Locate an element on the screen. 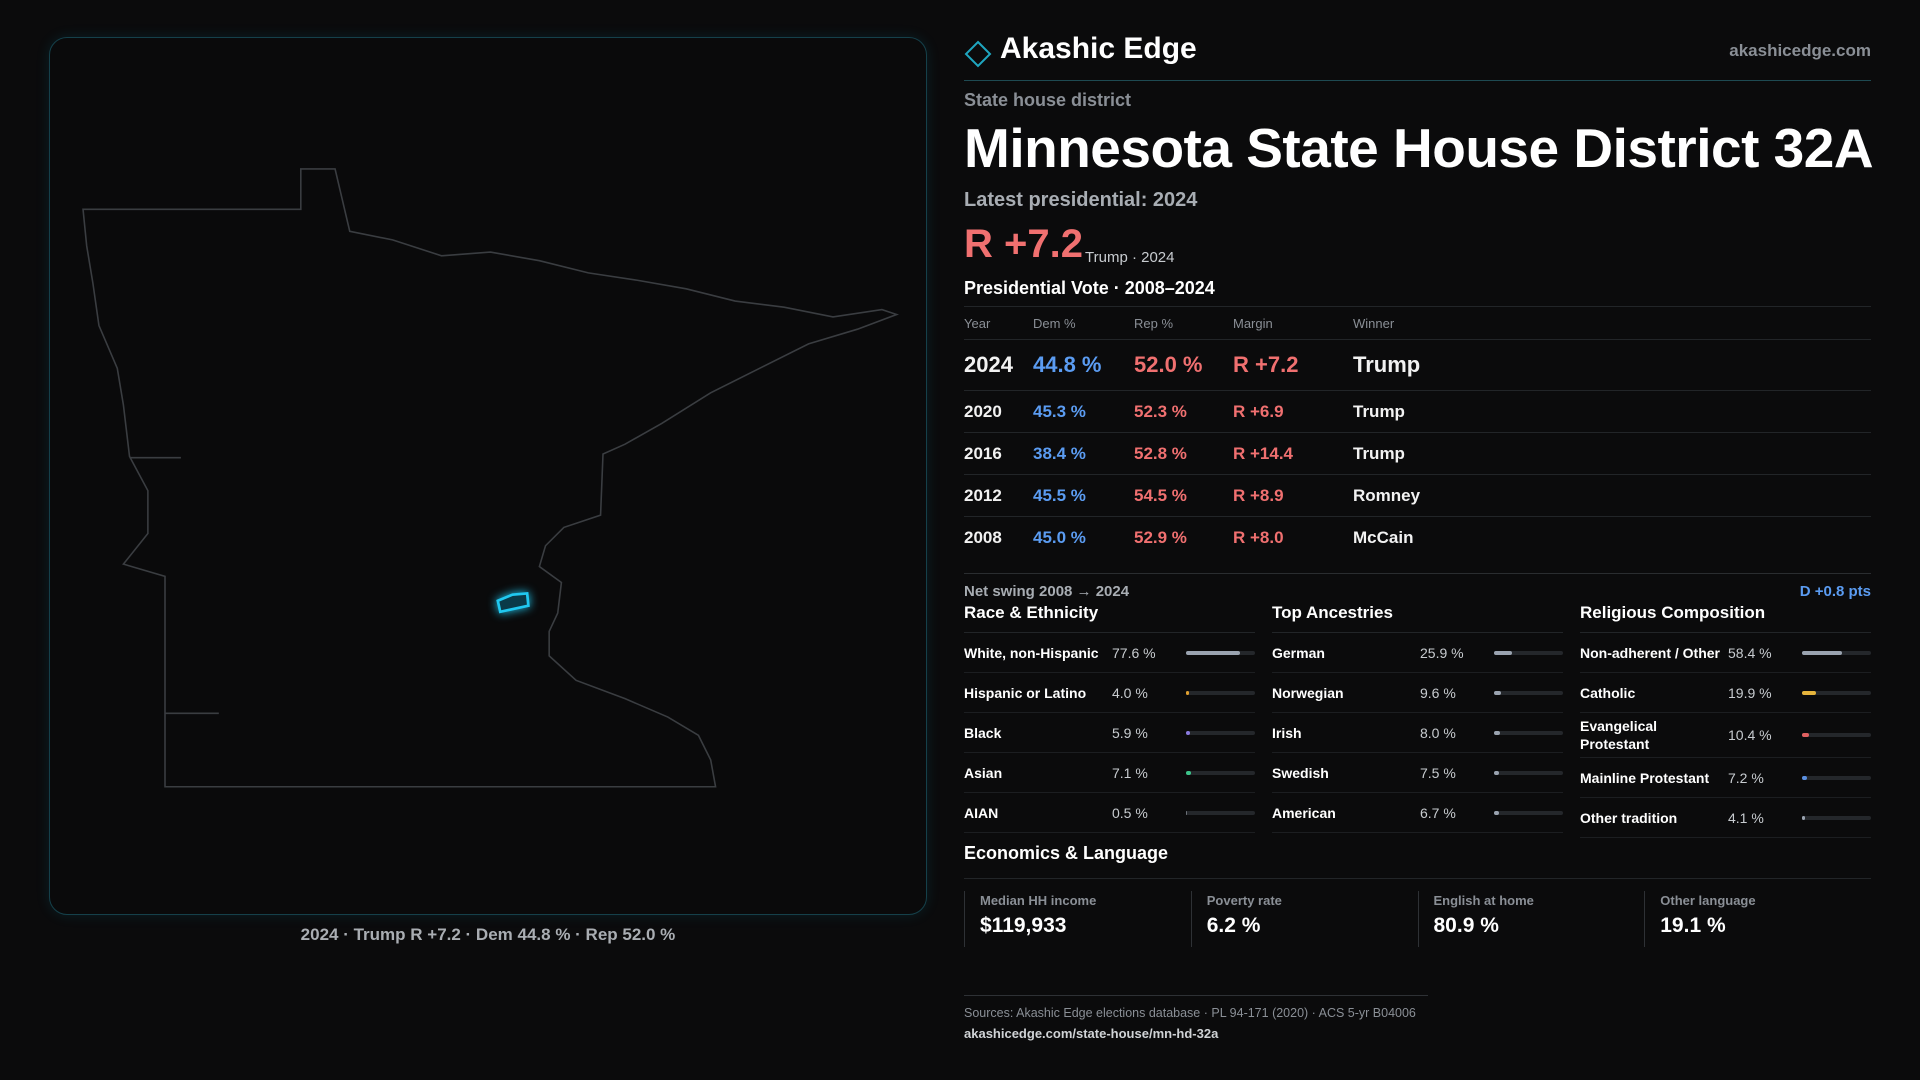 The image size is (1920, 1080). table-row: 2024 44.8 % 52.0 % R +7.2 Trump is located at coordinates (1417, 364).